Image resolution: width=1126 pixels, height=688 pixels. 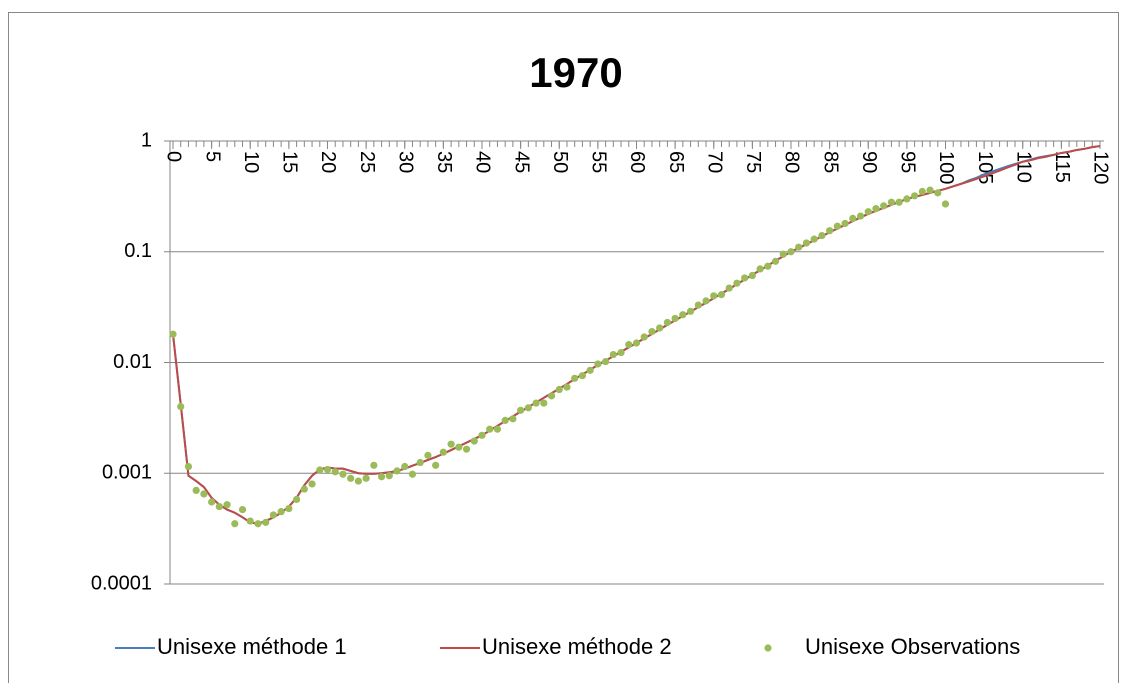 What do you see at coordinates (174, 156) in the screenshot?
I see `x-tick-label: 0` at bounding box center [174, 156].